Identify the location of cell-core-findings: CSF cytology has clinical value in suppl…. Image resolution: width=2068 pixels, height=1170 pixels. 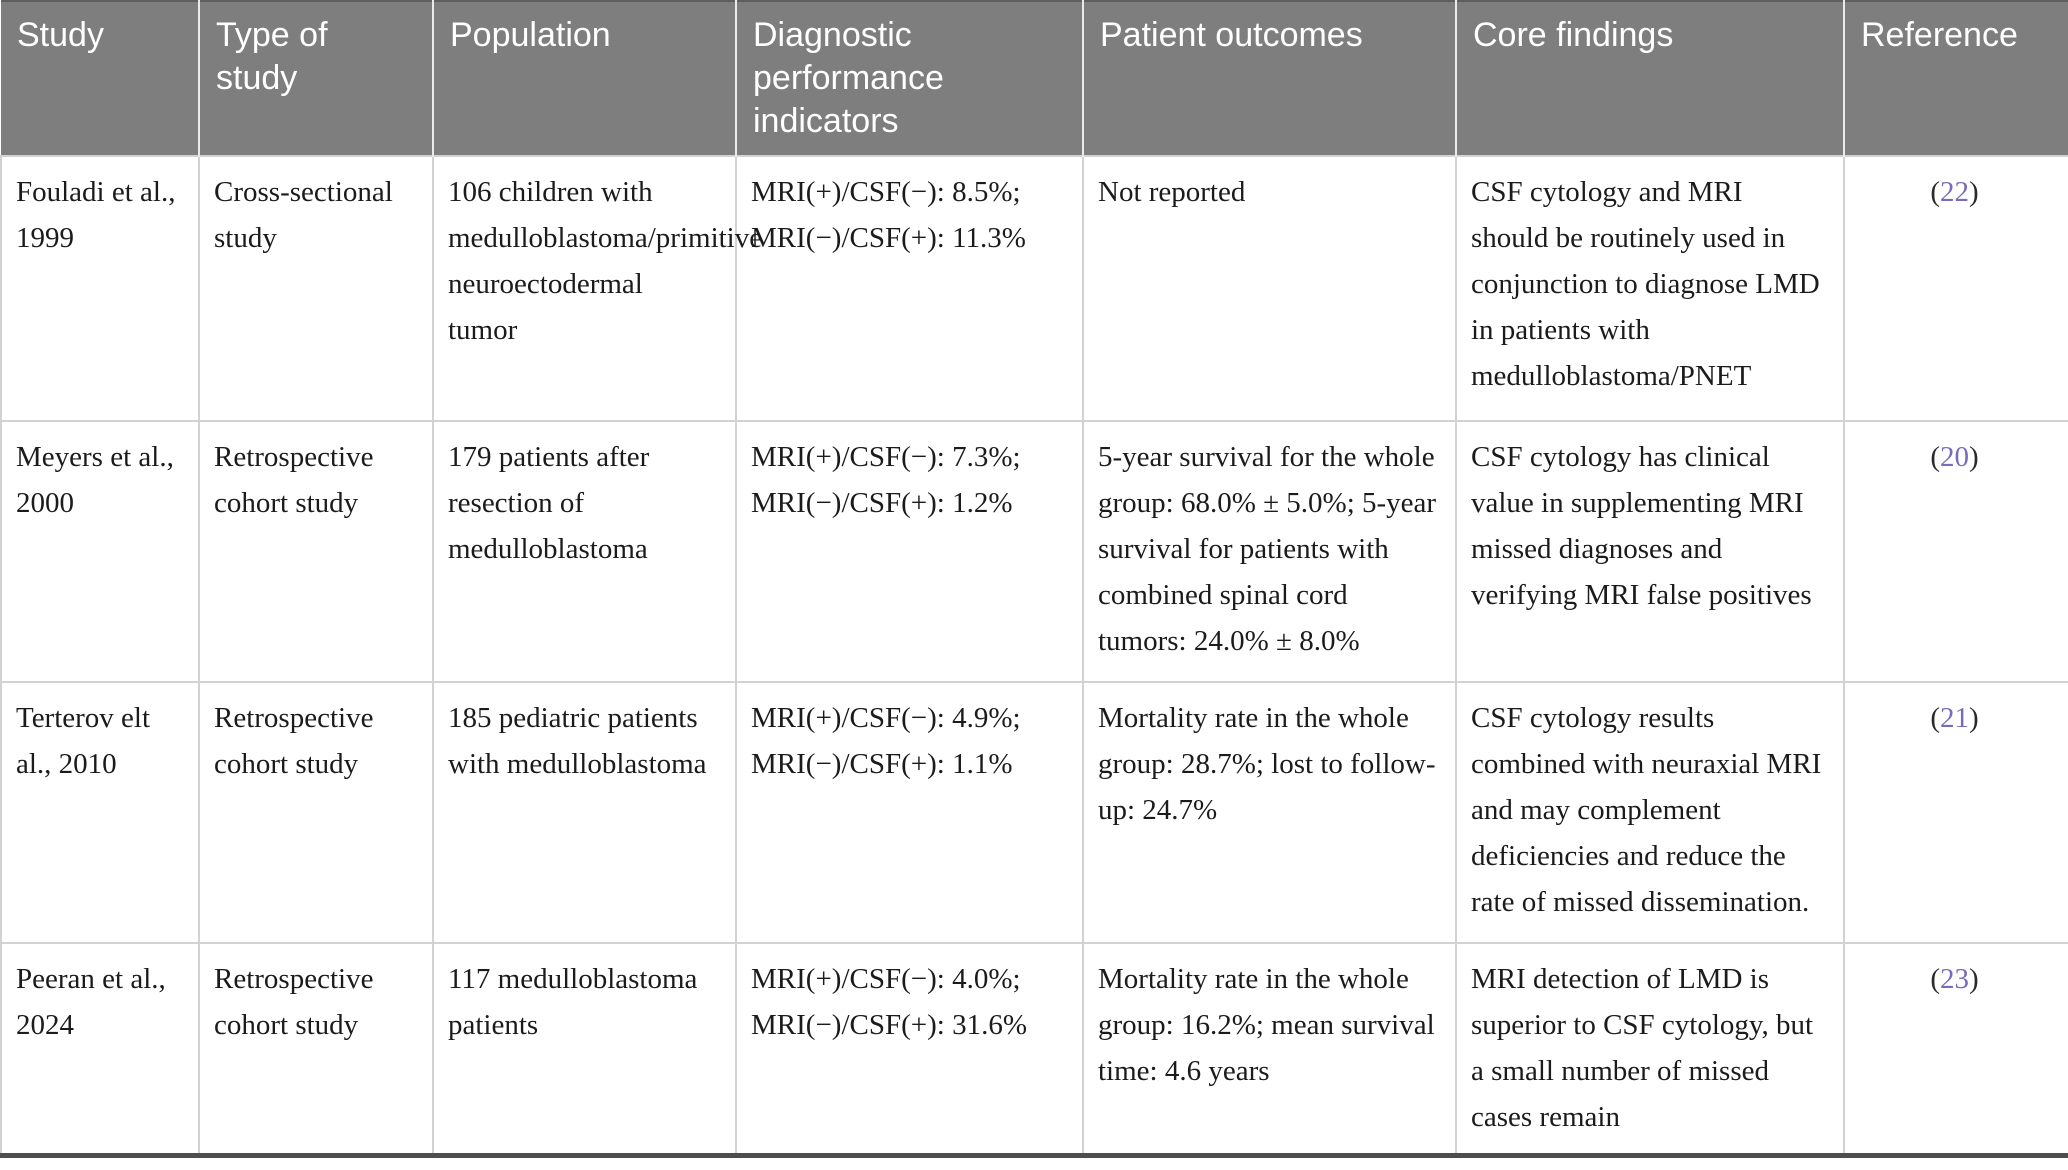
(1650, 551).